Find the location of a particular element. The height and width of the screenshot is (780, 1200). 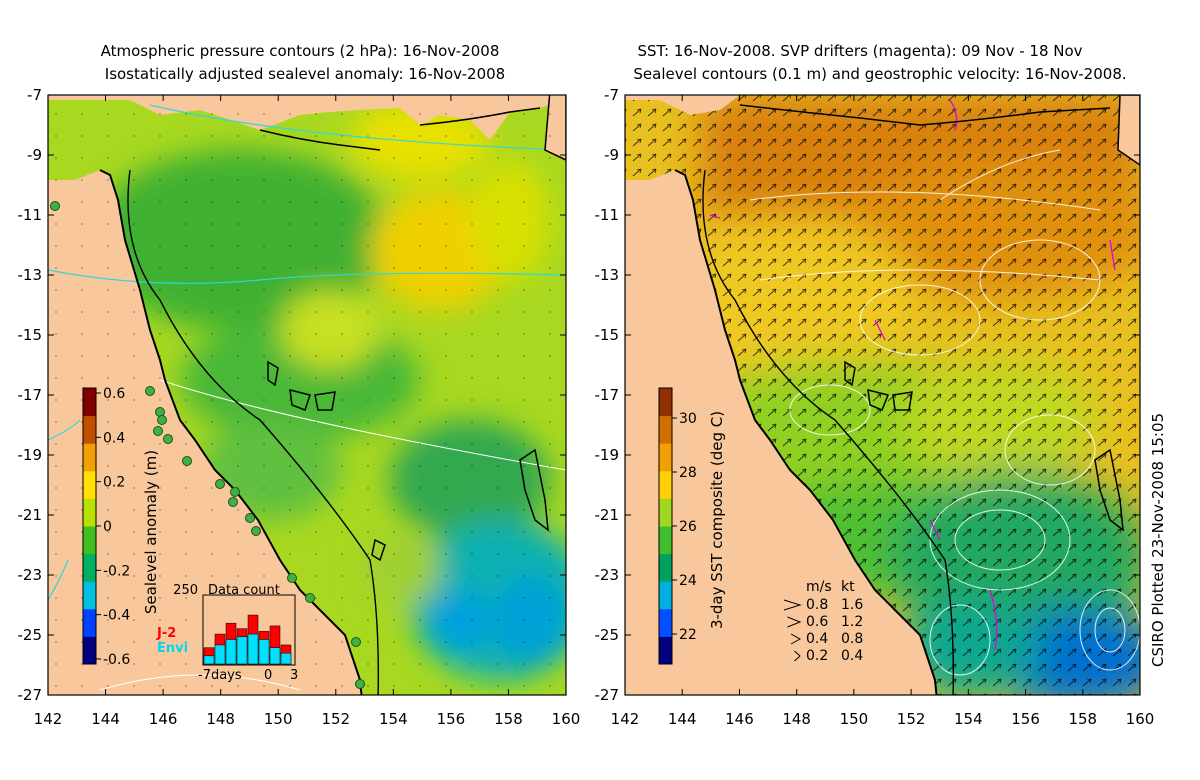

right-y-tick-label: -23 is located at coordinates (607, 575).